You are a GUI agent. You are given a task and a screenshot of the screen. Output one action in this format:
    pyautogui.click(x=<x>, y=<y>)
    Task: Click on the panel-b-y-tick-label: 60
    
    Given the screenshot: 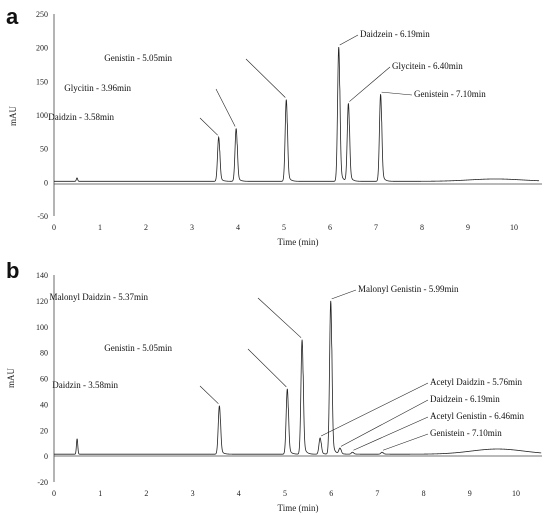 What is the action you would take?
    pyautogui.click(x=44, y=379)
    